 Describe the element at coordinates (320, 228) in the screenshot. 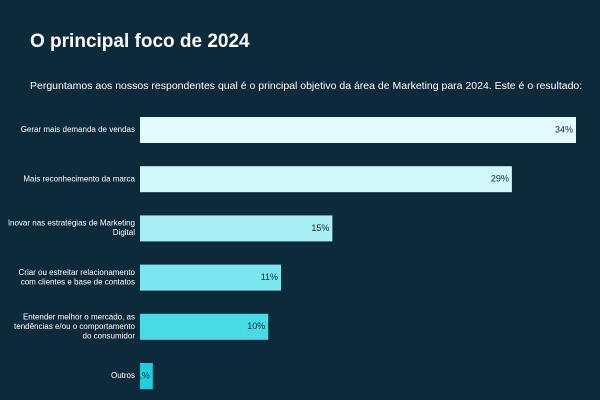

I see `value-label: 15%` at that location.